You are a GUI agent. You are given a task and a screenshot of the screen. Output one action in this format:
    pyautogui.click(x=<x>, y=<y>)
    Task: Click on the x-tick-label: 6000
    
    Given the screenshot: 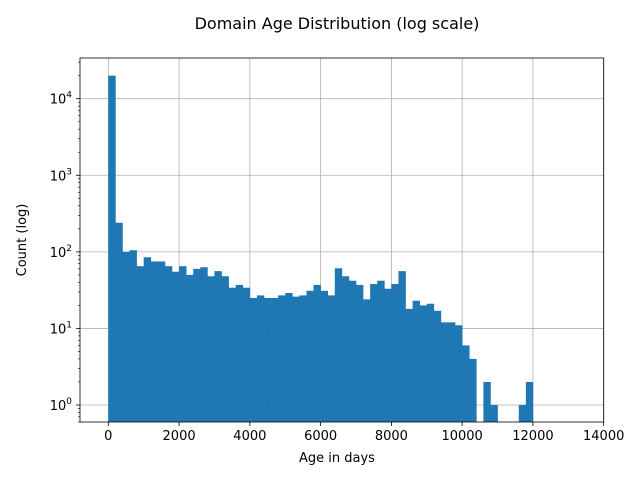 What is the action you would take?
    pyautogui.click(x=320, y=436)
    